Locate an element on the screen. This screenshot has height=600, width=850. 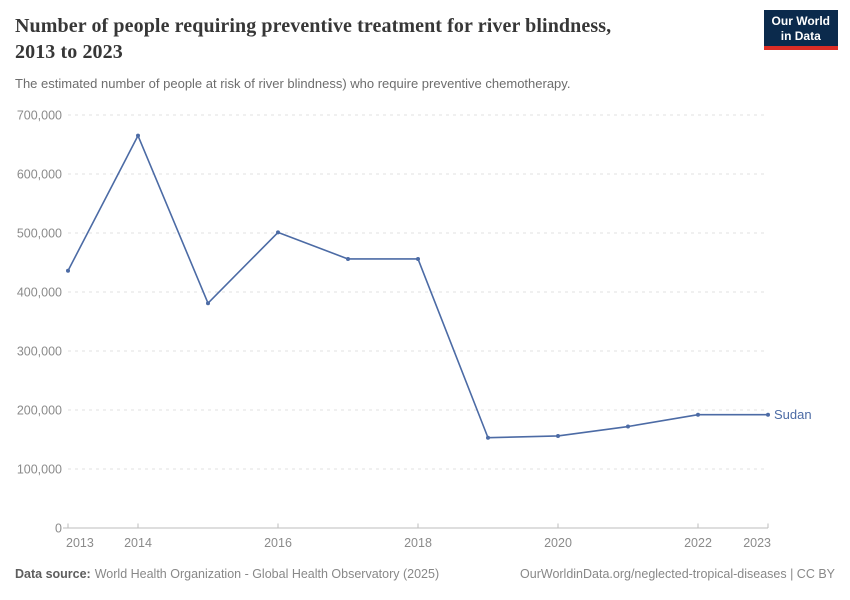
owid-logo-line1: Our World is located at coordinates (800, 21).